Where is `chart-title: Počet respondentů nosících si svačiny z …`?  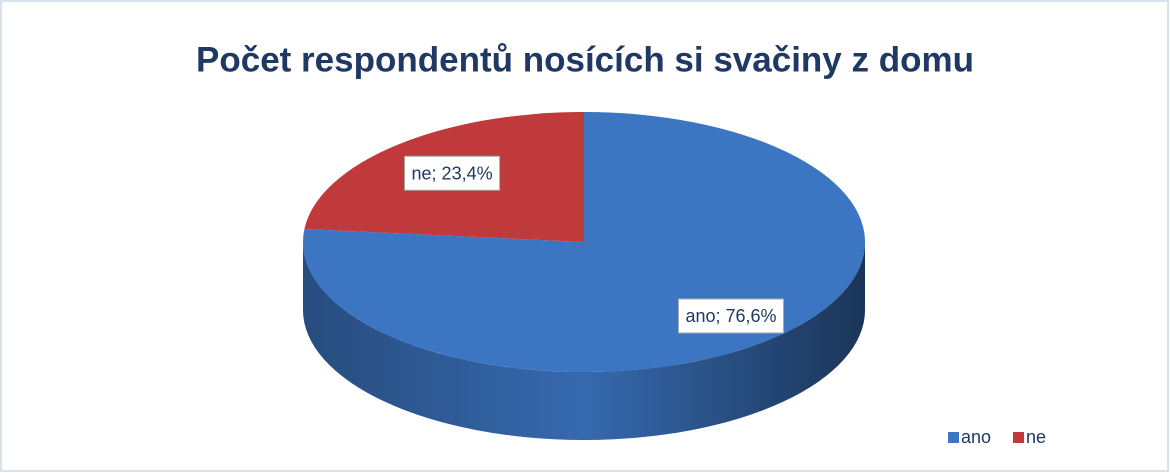
chart-title: Počet respondentů nosících si svačiny z … is located at coordinates (585, 59).